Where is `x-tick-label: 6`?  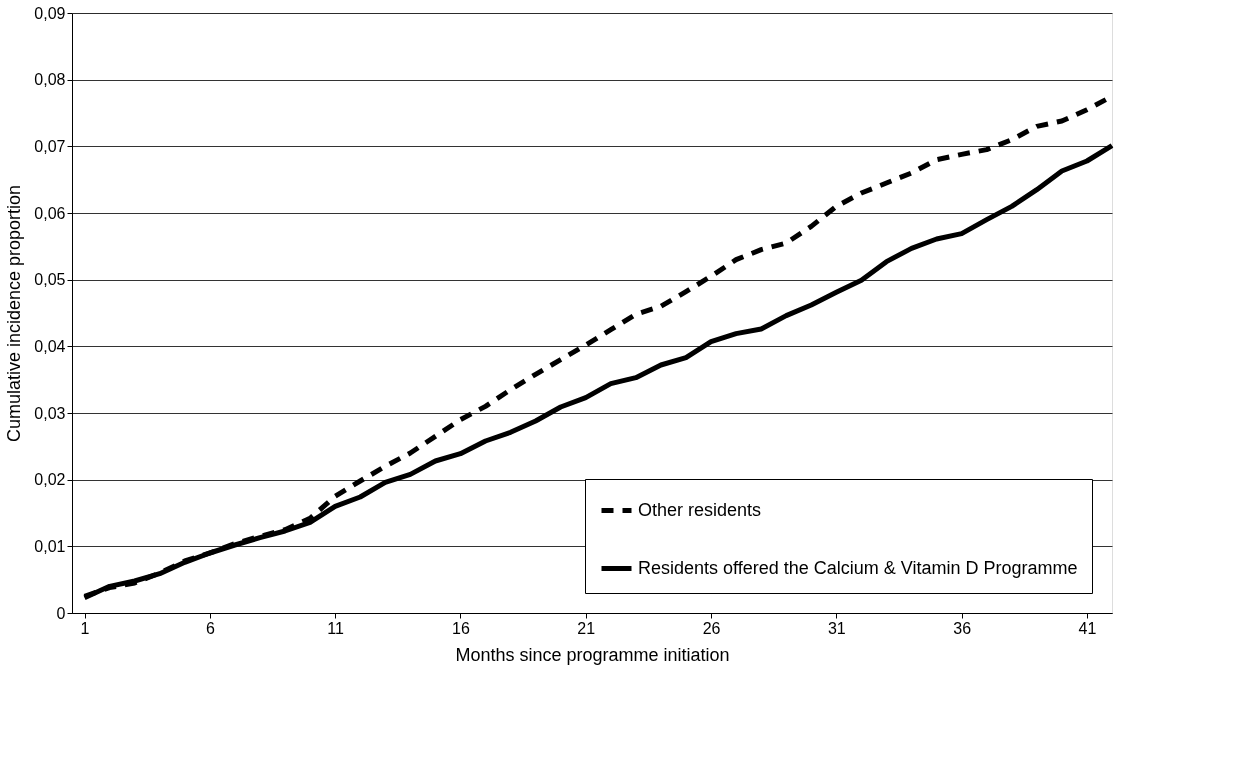
x-tick-label: 6 is located at coordinates (210, 628).